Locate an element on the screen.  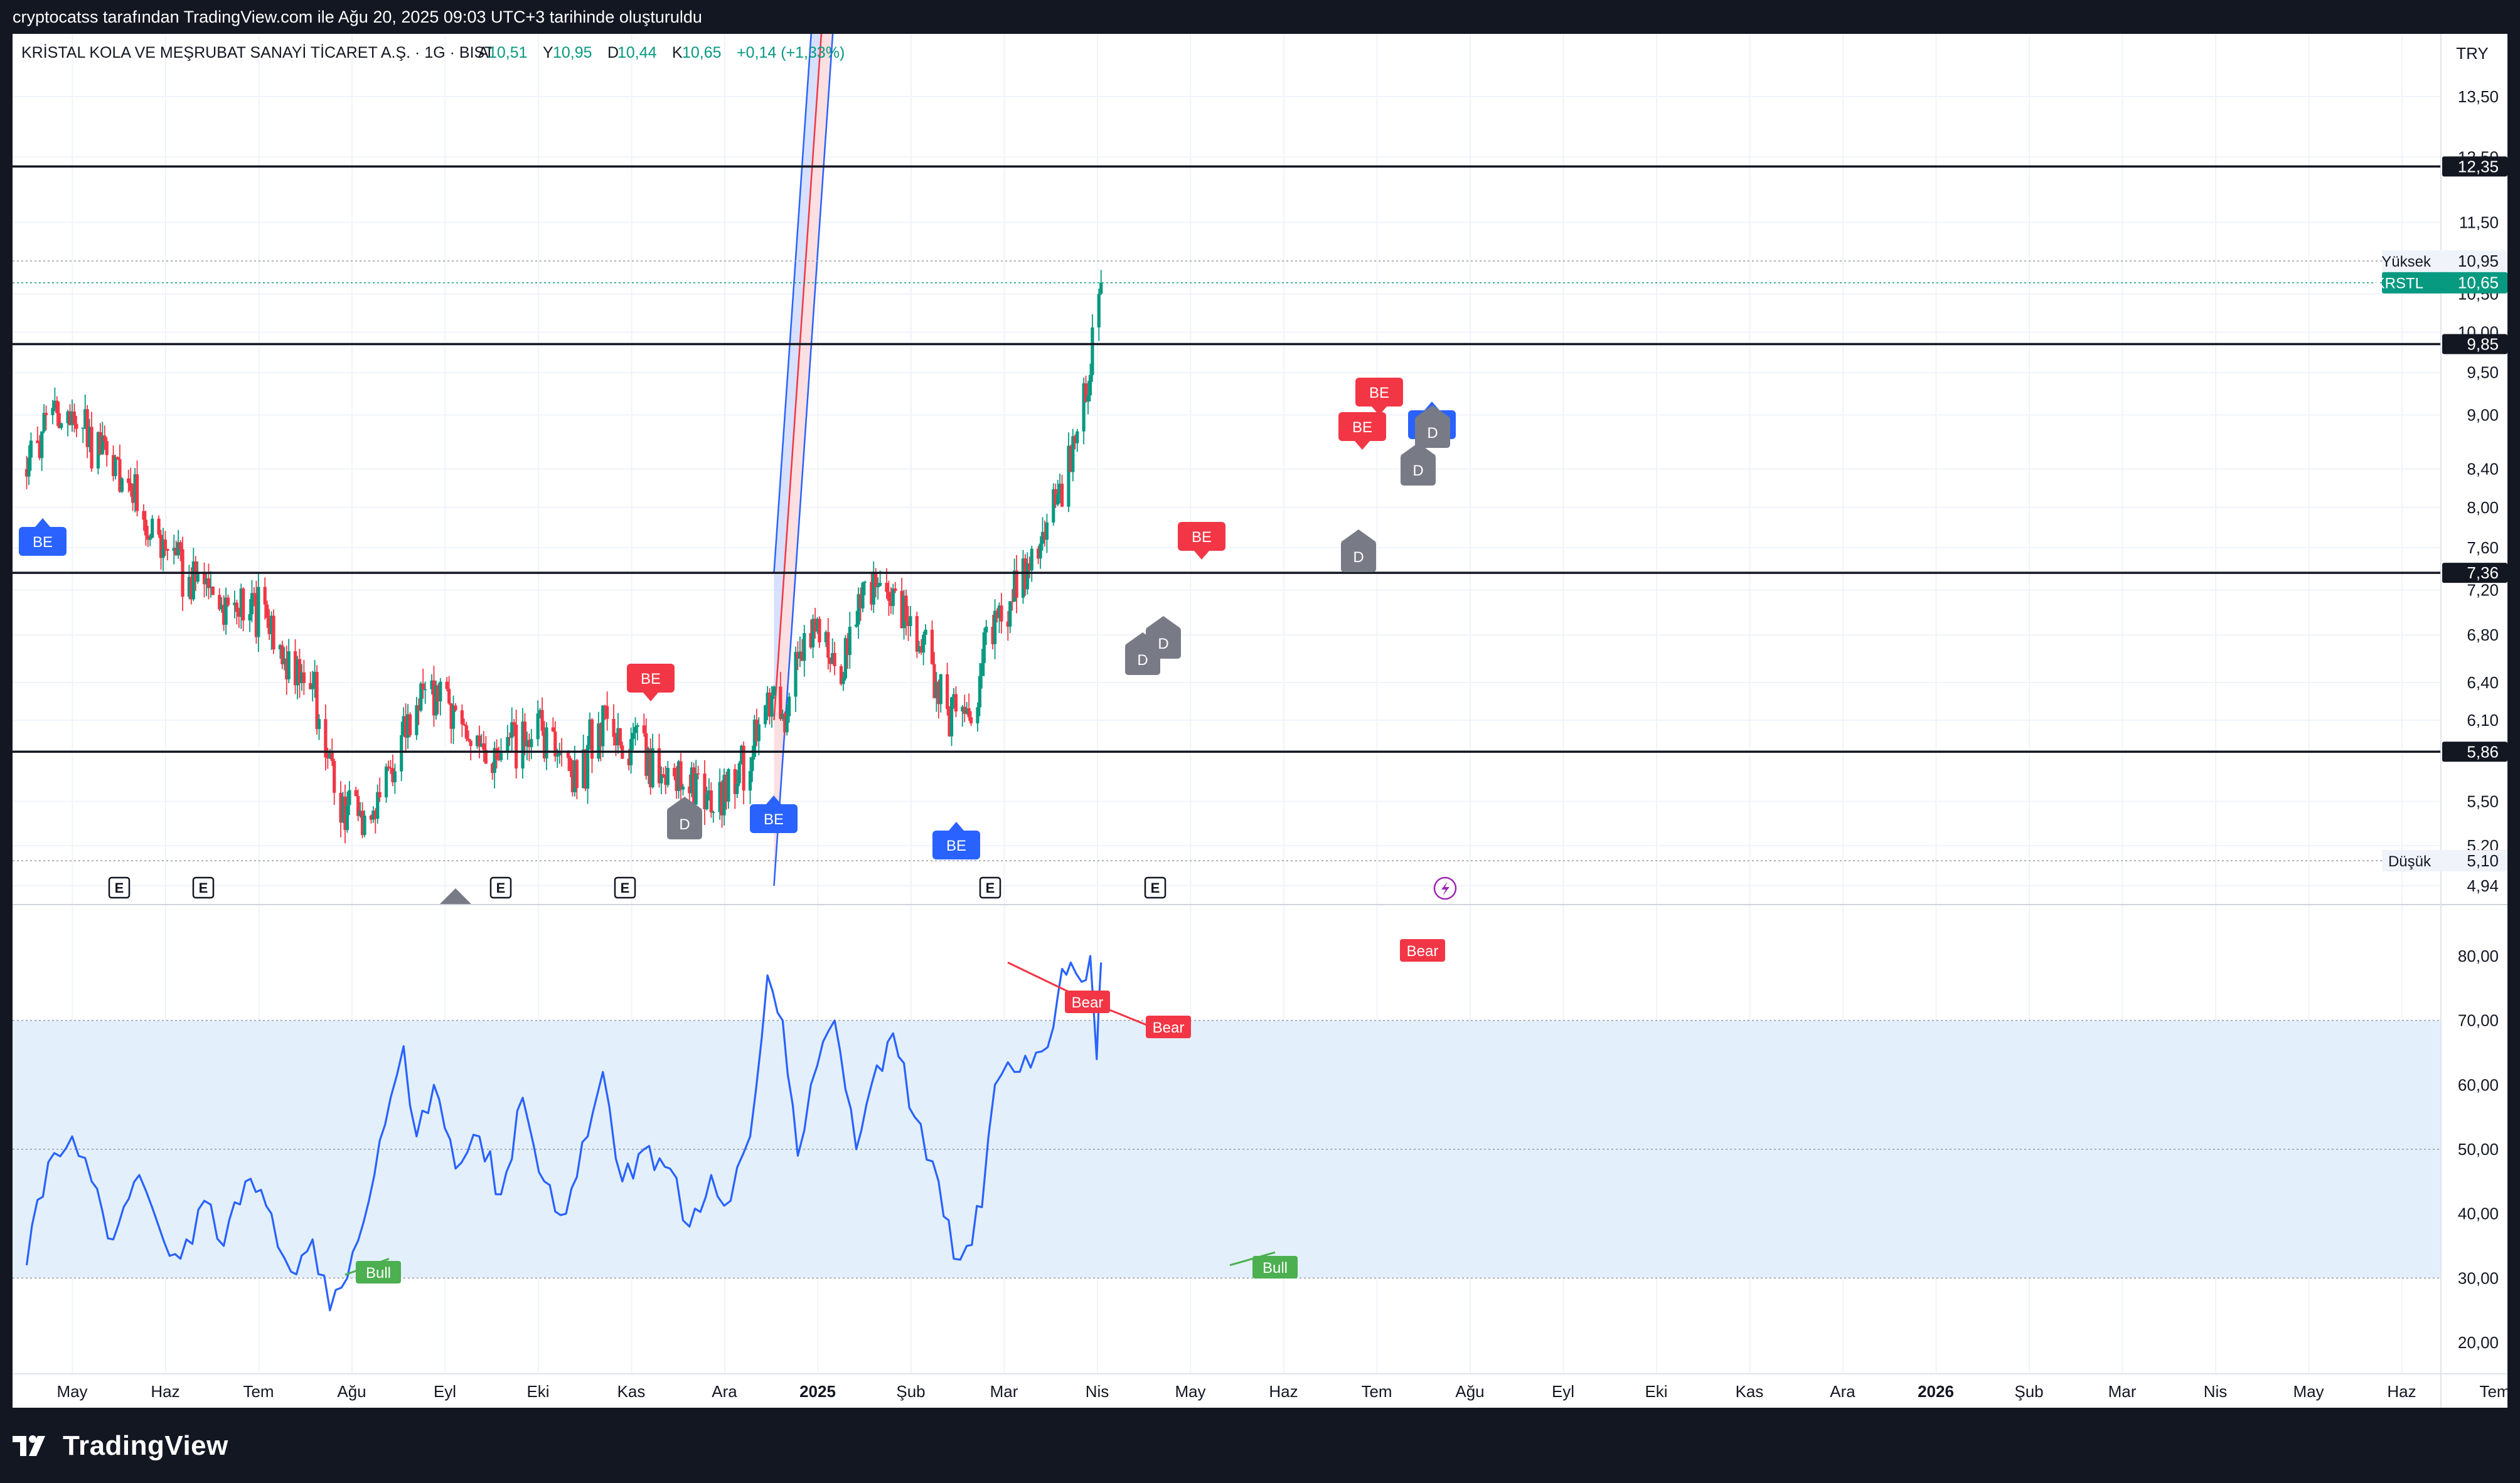
time-axis-label: Ara is located at coordinates (724, 1391).